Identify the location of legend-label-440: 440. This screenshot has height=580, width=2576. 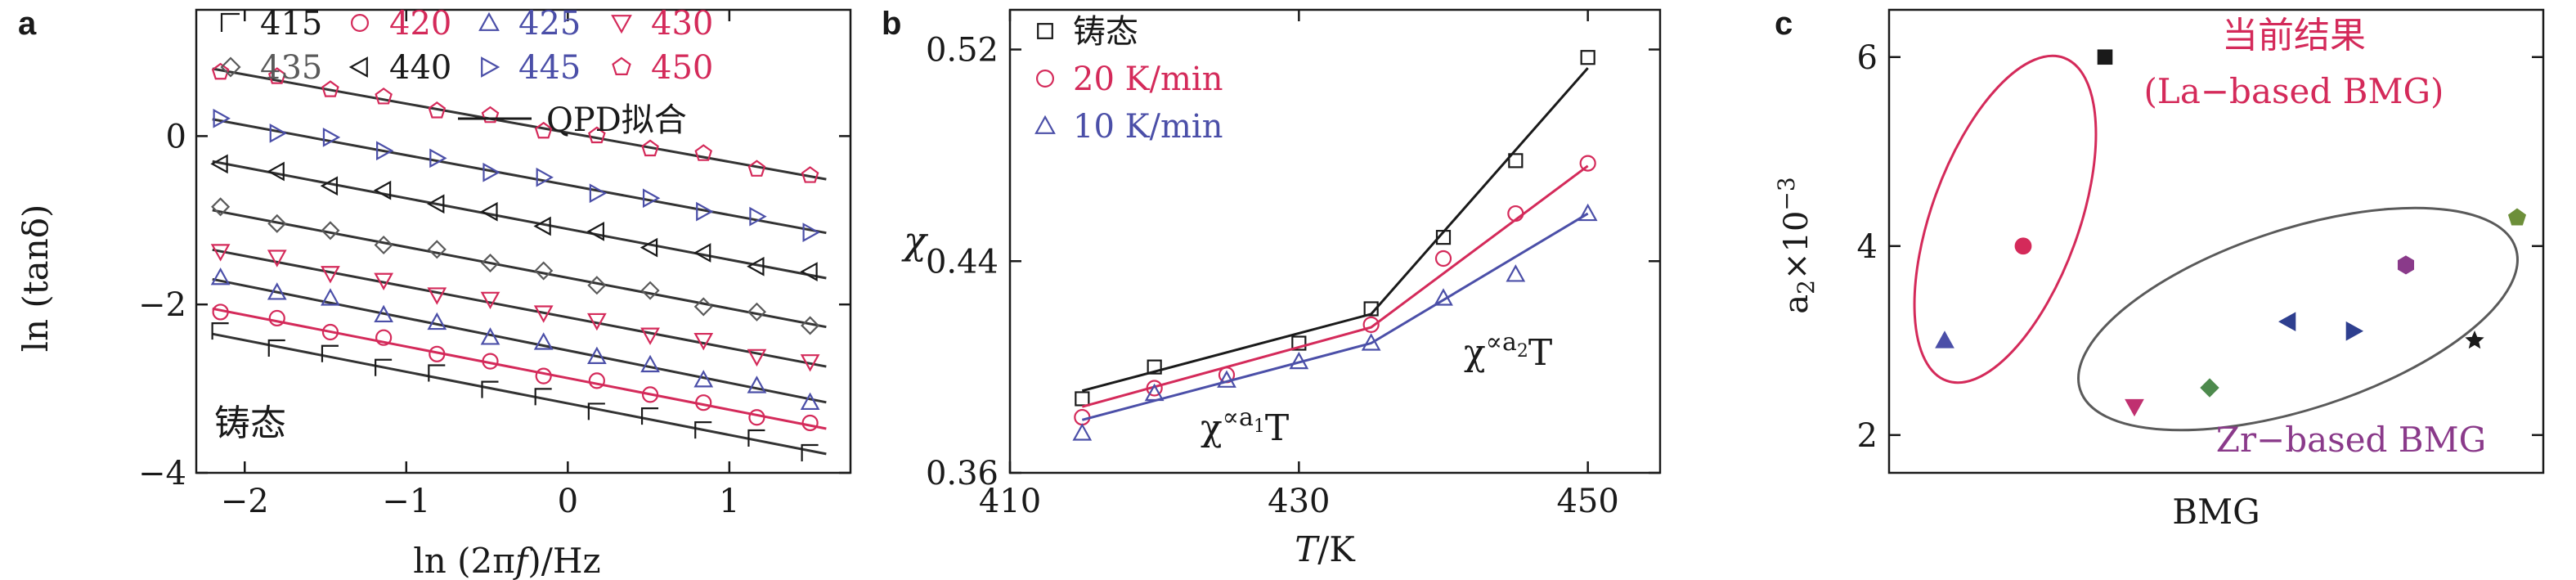
(420, 68).